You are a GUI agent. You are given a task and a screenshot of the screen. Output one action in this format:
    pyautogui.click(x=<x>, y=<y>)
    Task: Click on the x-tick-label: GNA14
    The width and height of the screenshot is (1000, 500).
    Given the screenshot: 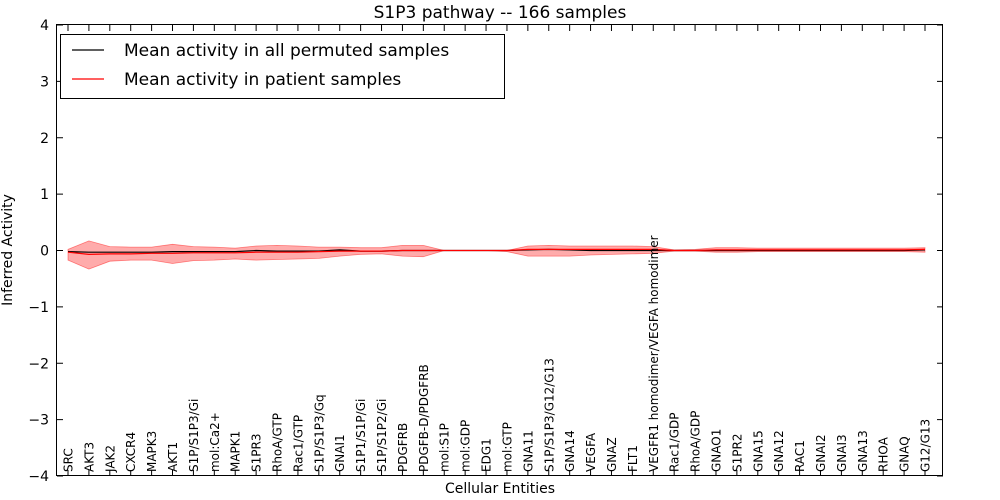 What is the action you would take?
    pyautogui.click(x=570, y=451)
    